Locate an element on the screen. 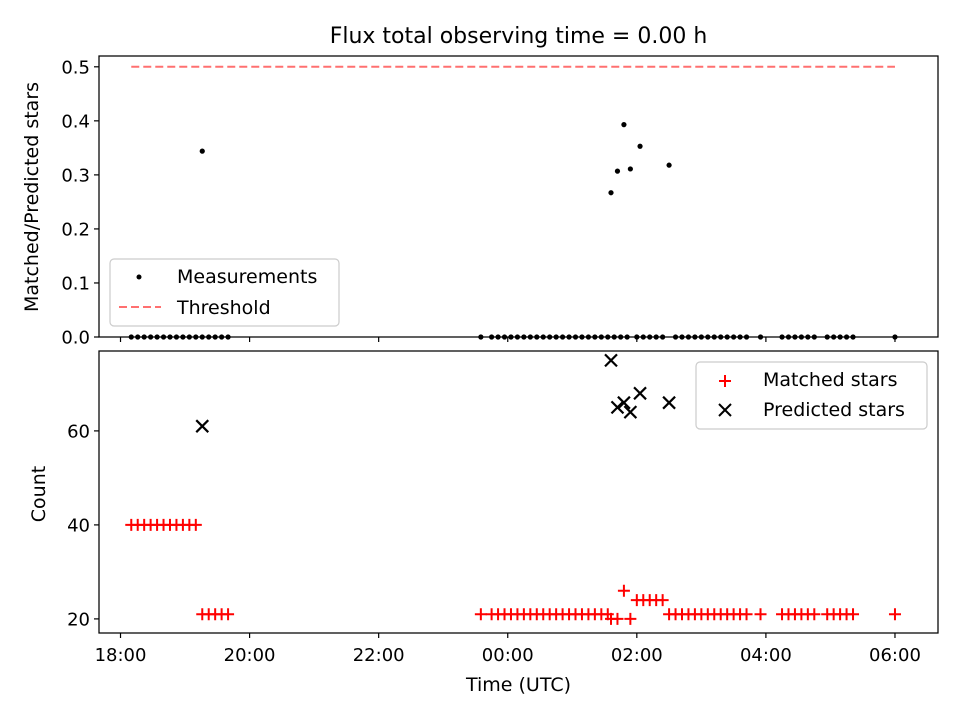 This screenshot has height=720, width=960. legend-predicted-label: Predicted stars is located at coordinates (834, 410).